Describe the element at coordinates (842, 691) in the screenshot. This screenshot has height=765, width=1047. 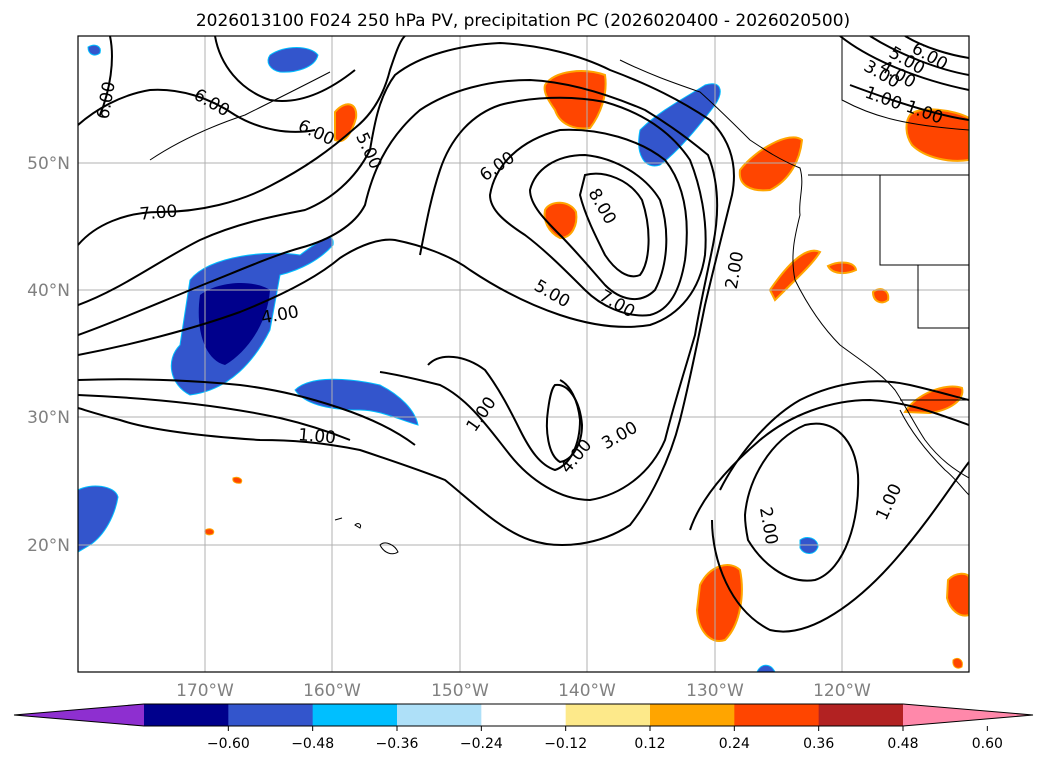
I see `lon-label: 120°W` at that location.